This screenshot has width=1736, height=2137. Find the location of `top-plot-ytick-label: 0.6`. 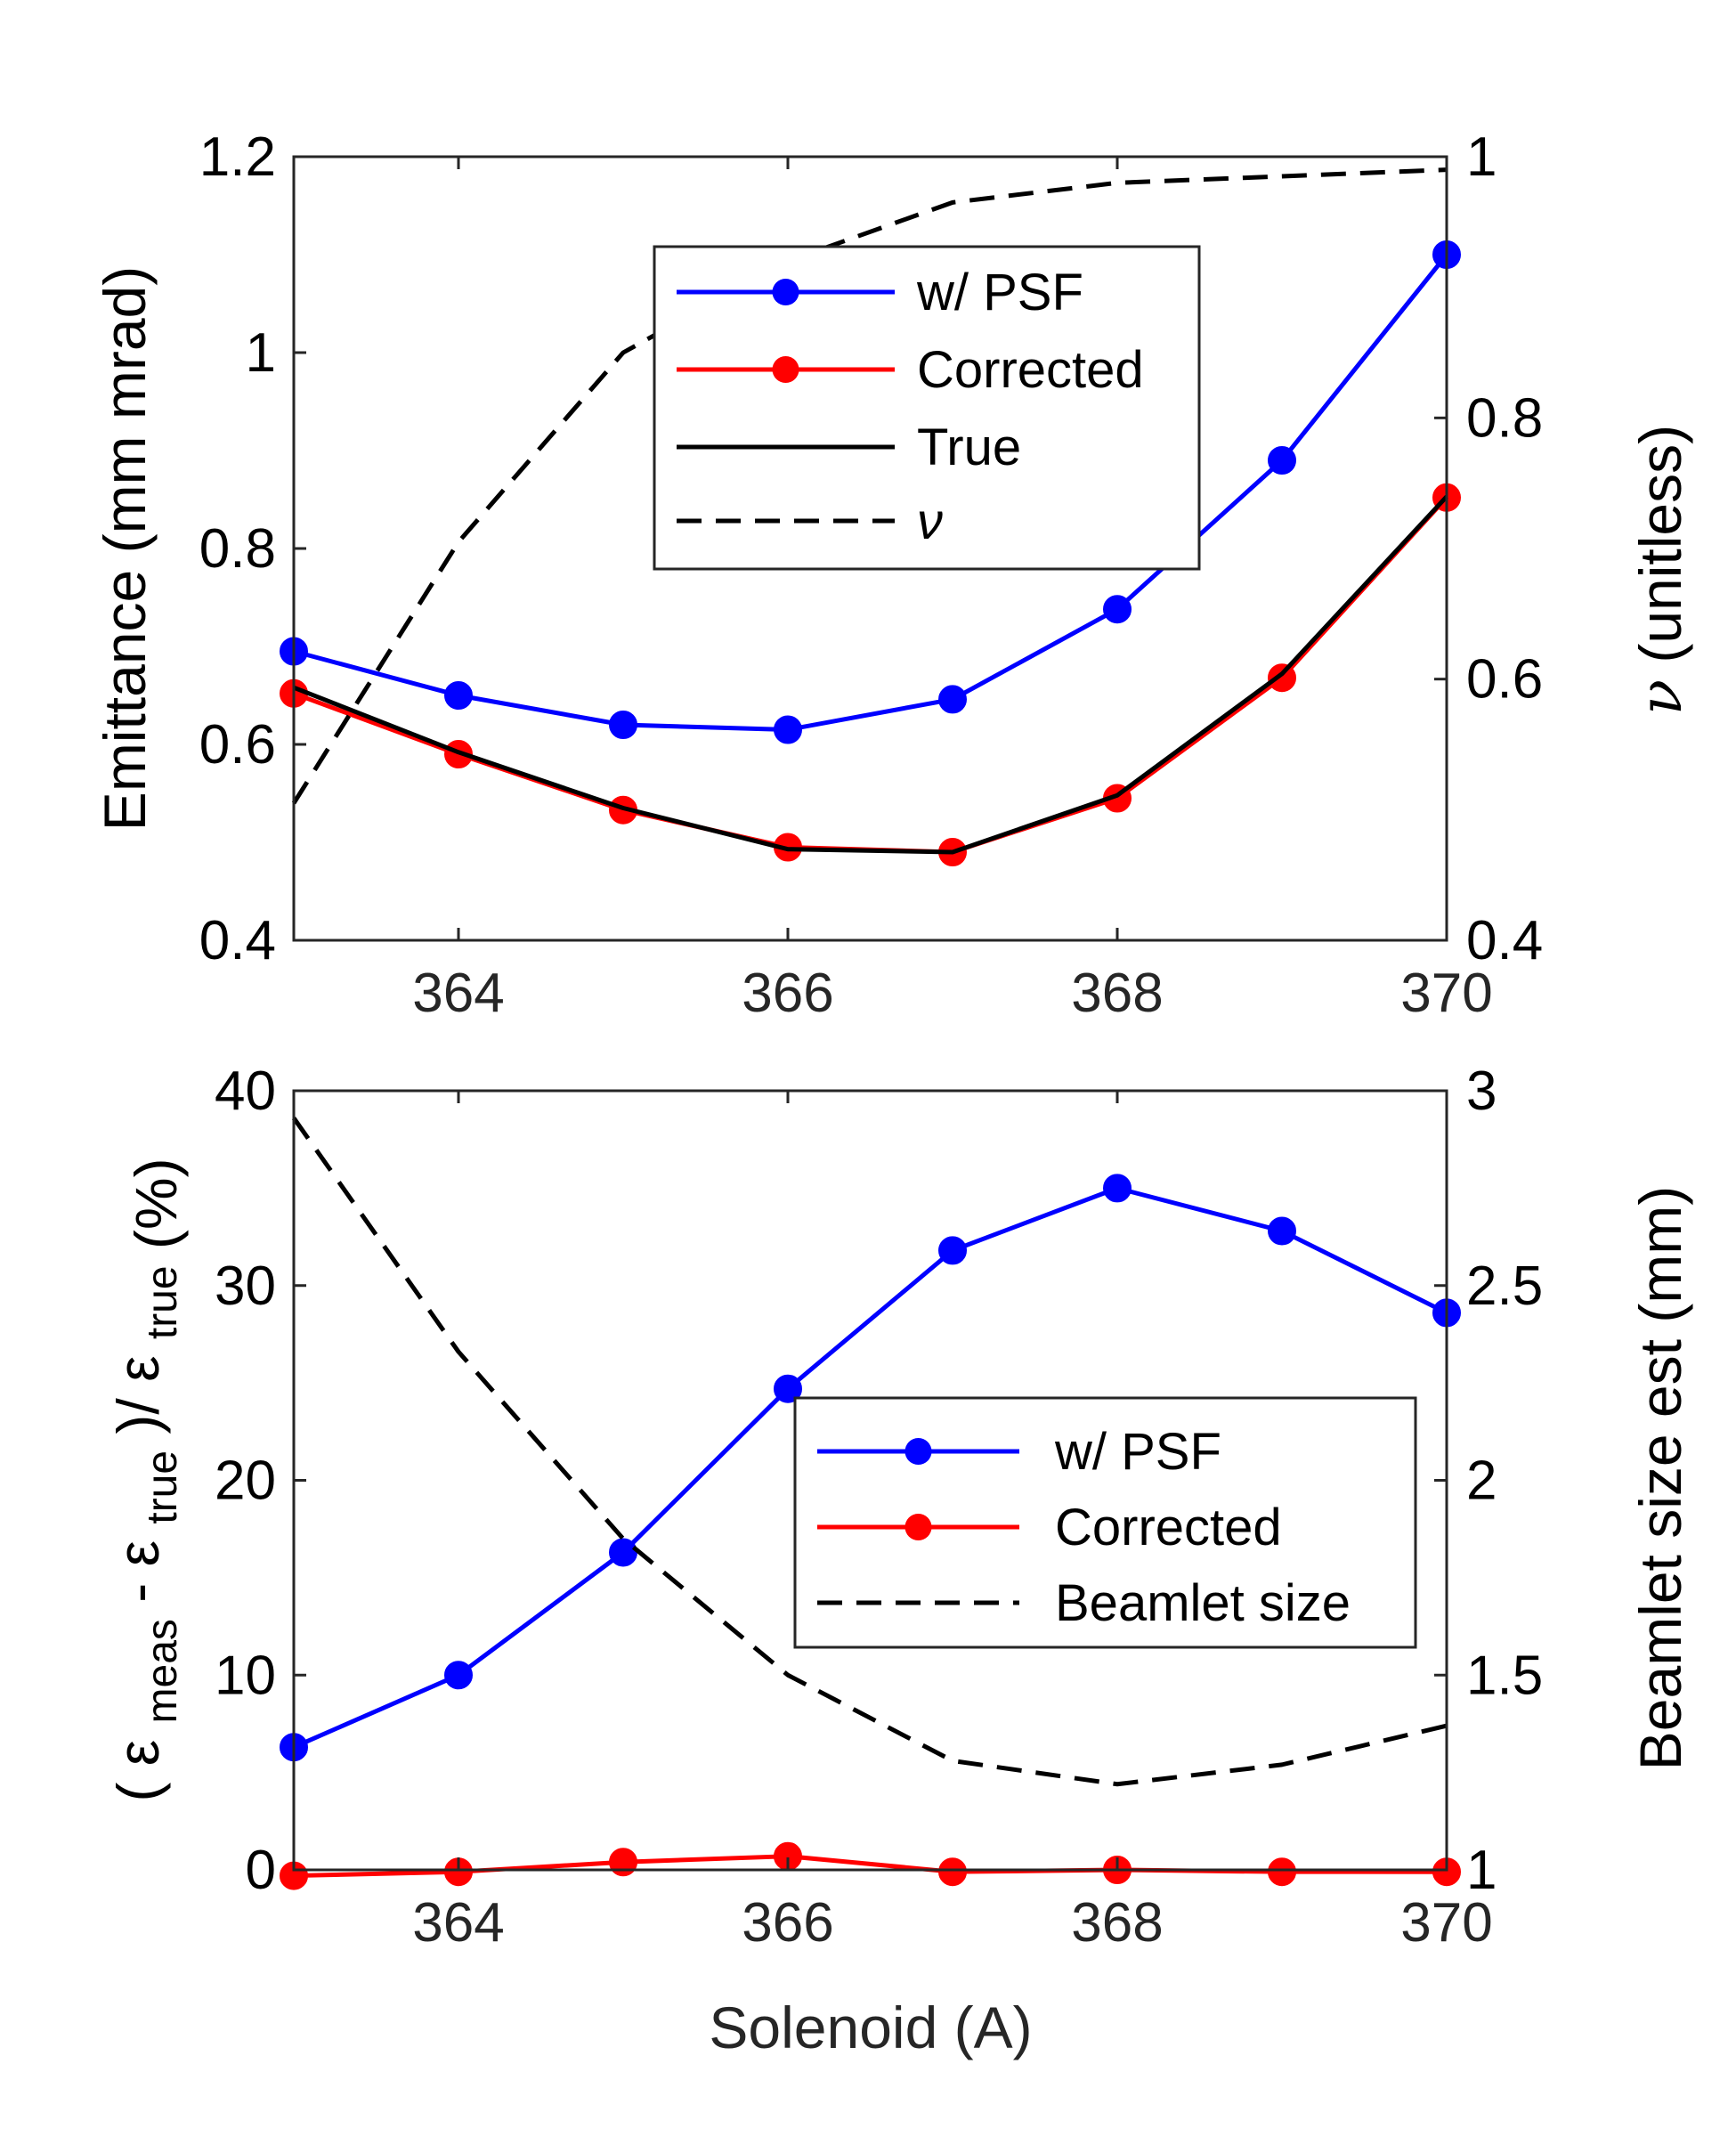

top-plot-ytick-label: 0.6 is located at coordinates (237, 745).